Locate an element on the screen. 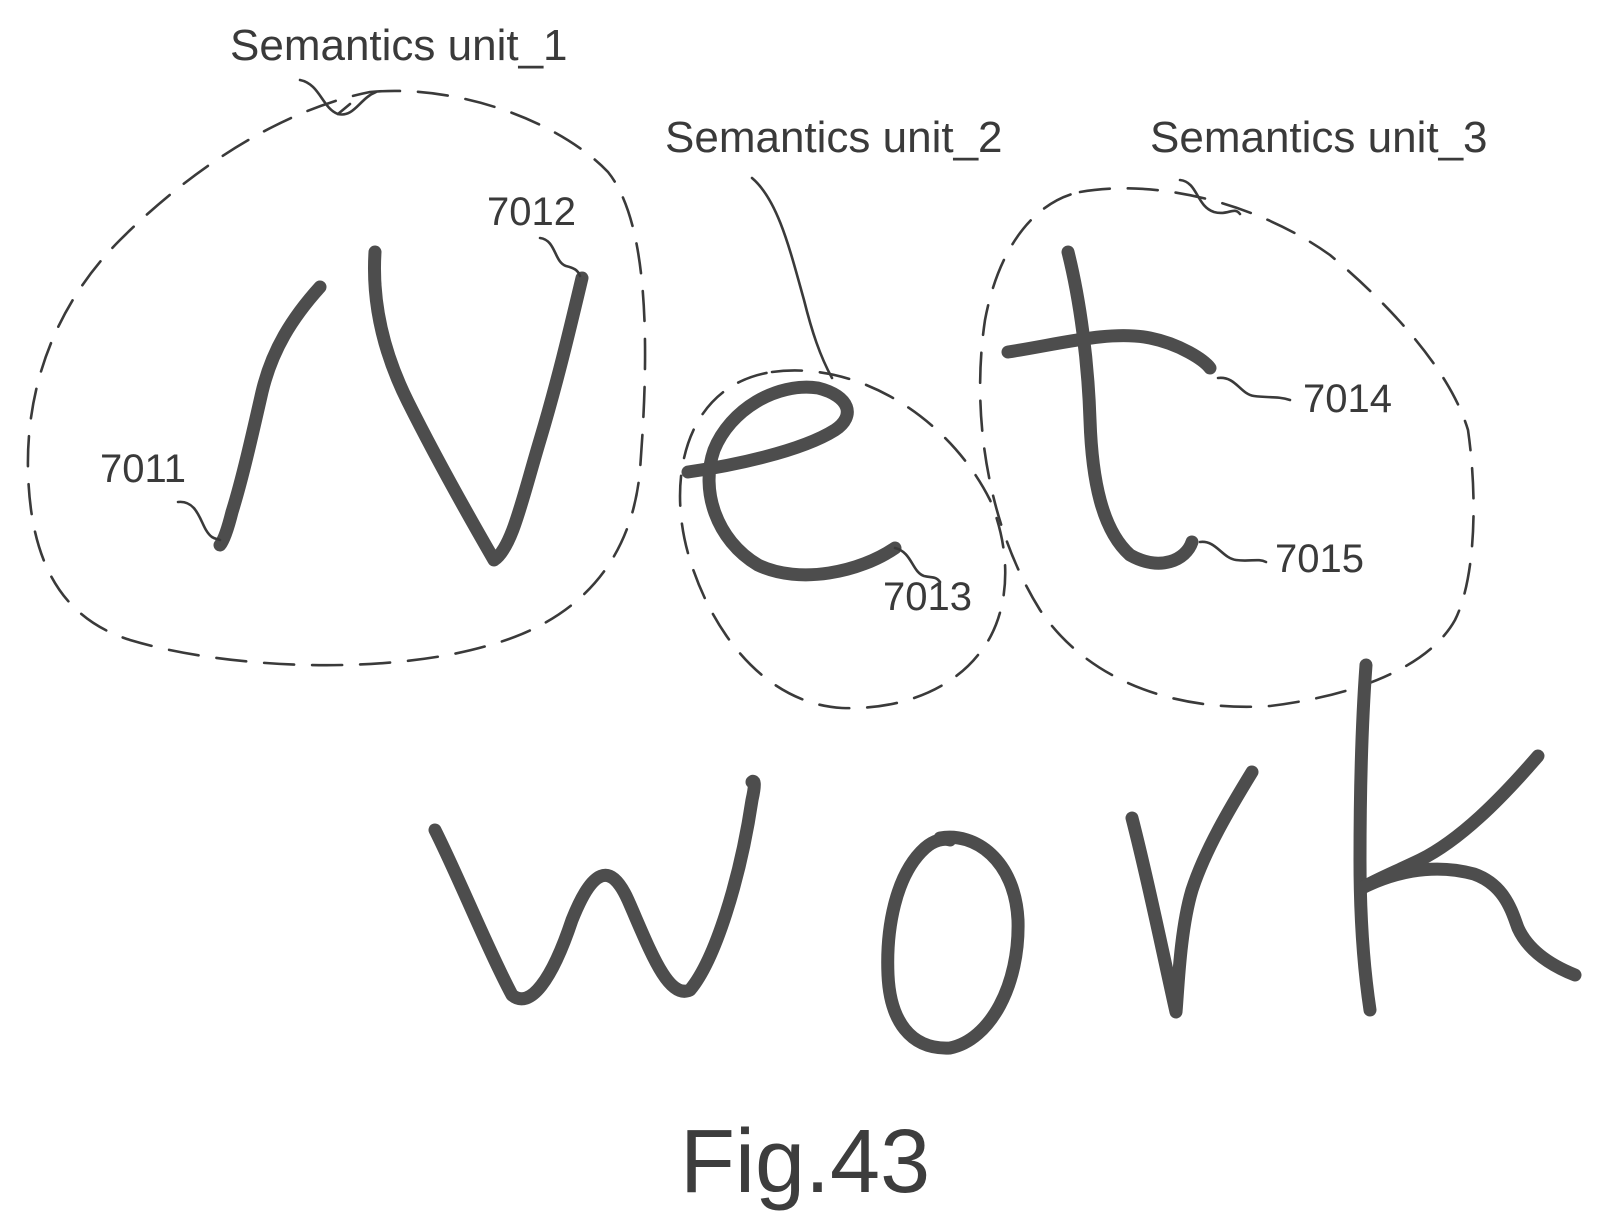  ref-7014-leader is located at coordinates (1254, 389).